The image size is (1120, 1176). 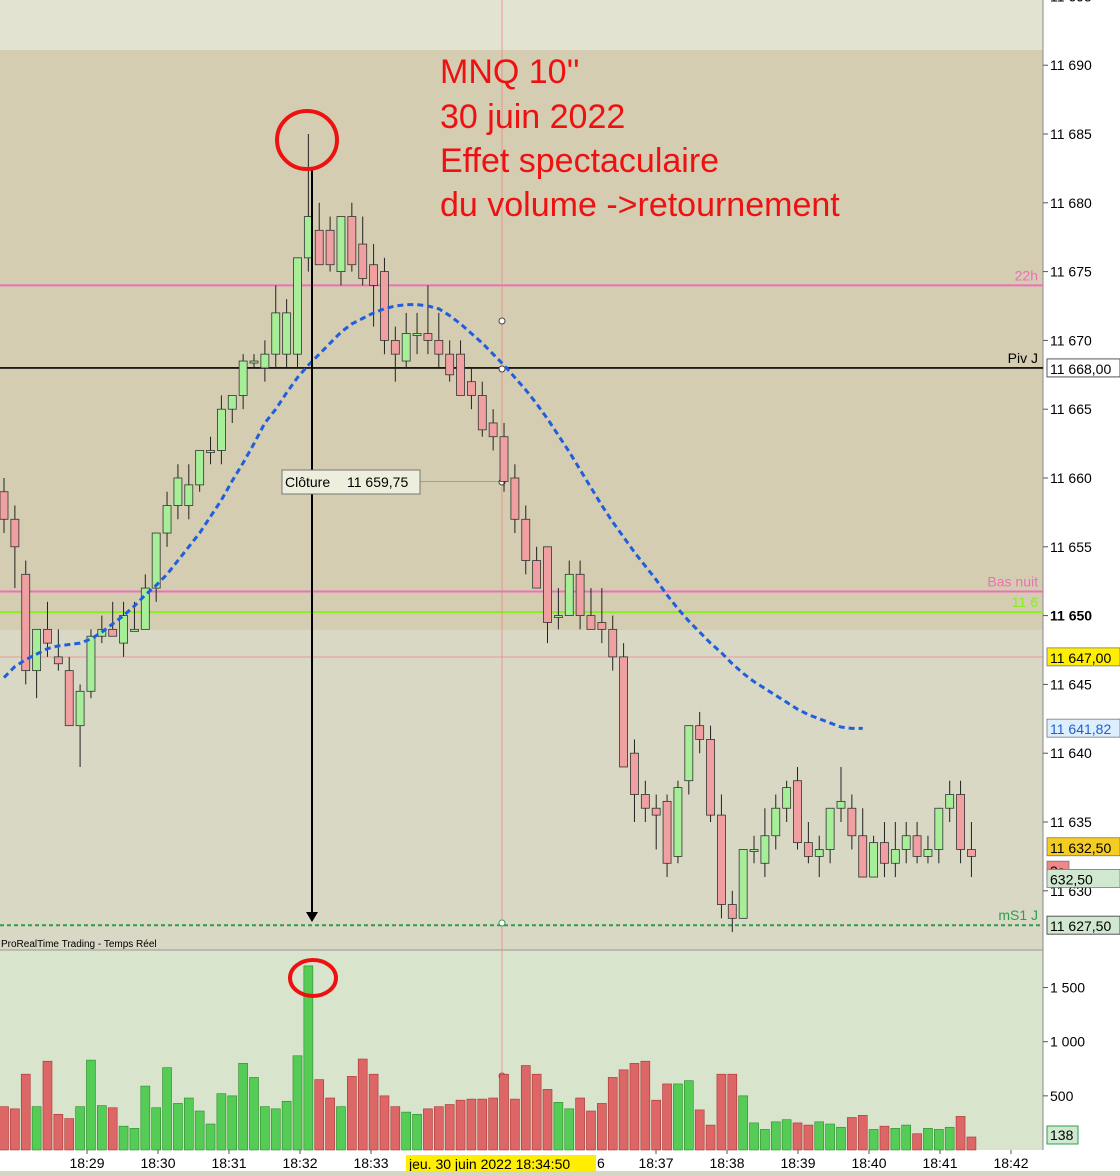 What do you see at coordinates (501, 1163) in the screenshot?
I see `crosshair-time-box` at bounding box center [501, 1163].